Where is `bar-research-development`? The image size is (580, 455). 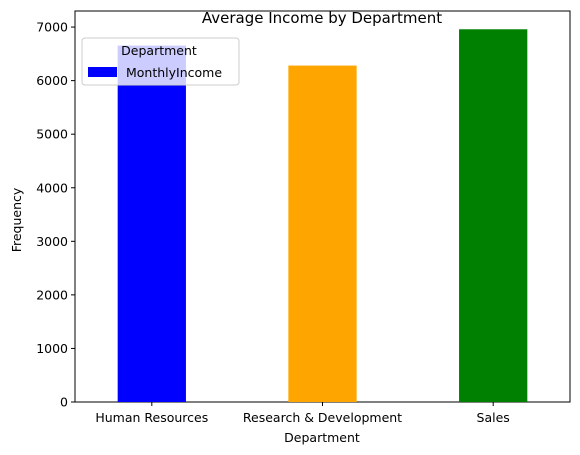 bar-research-development is located at coordinates (322, 233).